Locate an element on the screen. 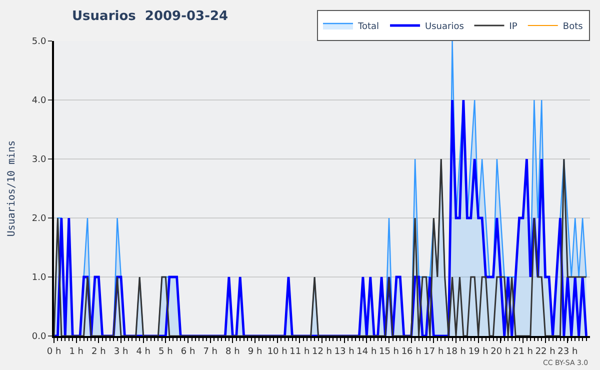 The width and height of the screenshot is (600, 370). y-tick-label: 1.0 is located at coordinates (39, 278).